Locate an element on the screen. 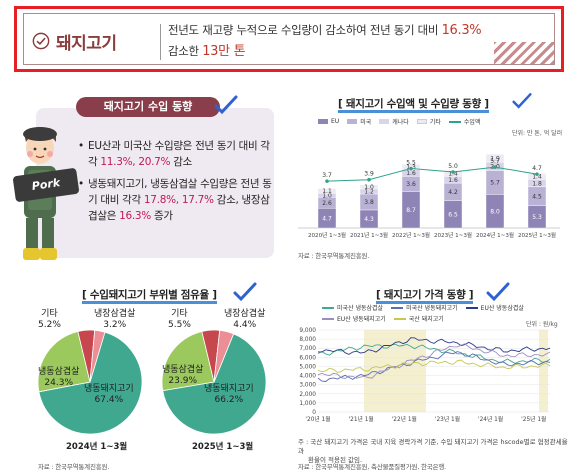  legend-item-canada: 캐나다 is located at coordinates (394, 121).